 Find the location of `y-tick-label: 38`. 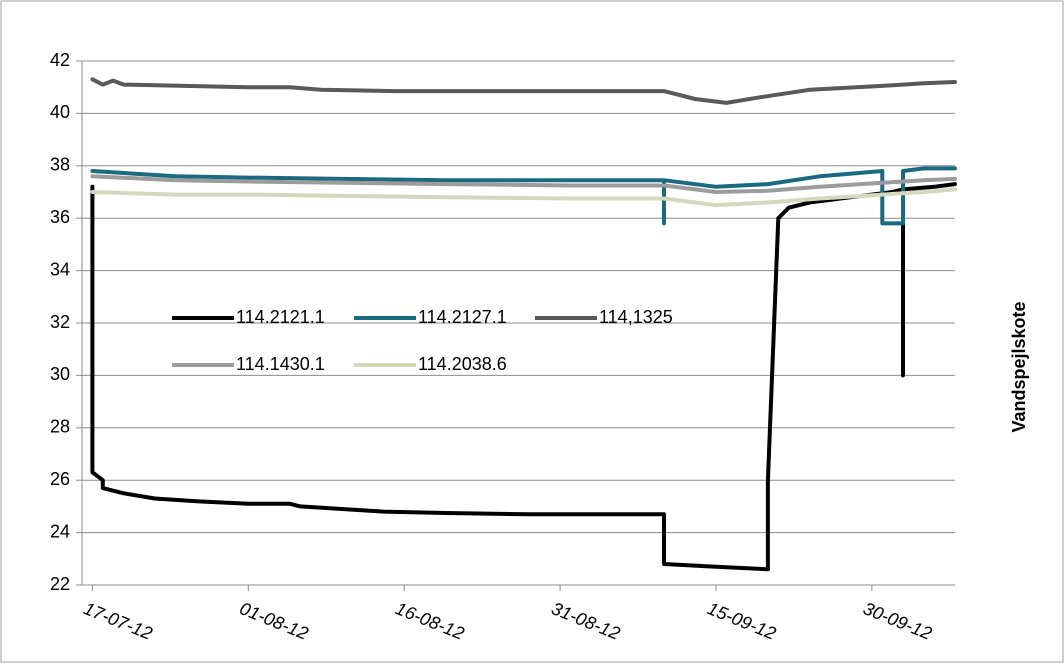

y-tick-label: 38 is located at coordinates (60, 165).